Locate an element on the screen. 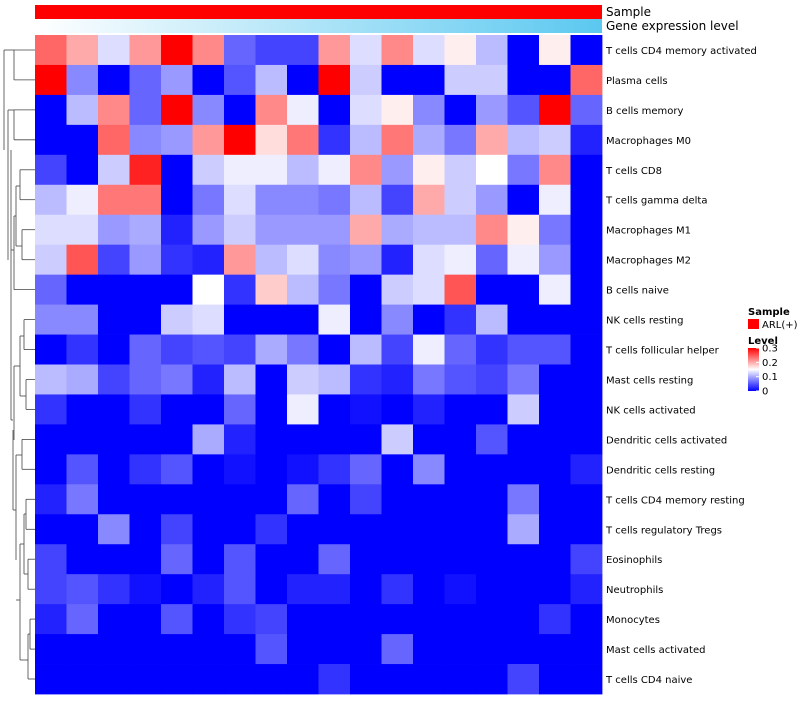  legend-level-title: Level is located at coordinates (763, 341).